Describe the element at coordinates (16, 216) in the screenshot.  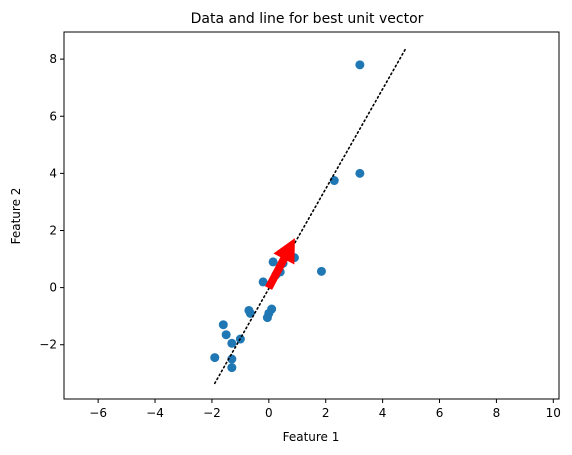
I see `y-axis-label: Feature 2` at that location.